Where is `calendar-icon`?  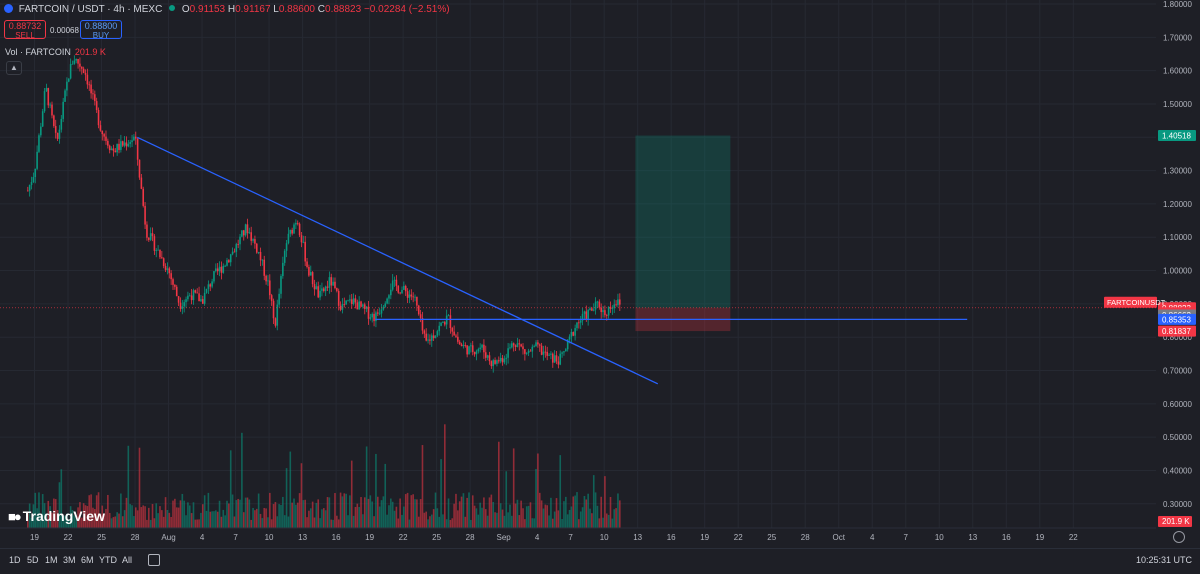 calendar-icon is located at coordinates (154, 560).